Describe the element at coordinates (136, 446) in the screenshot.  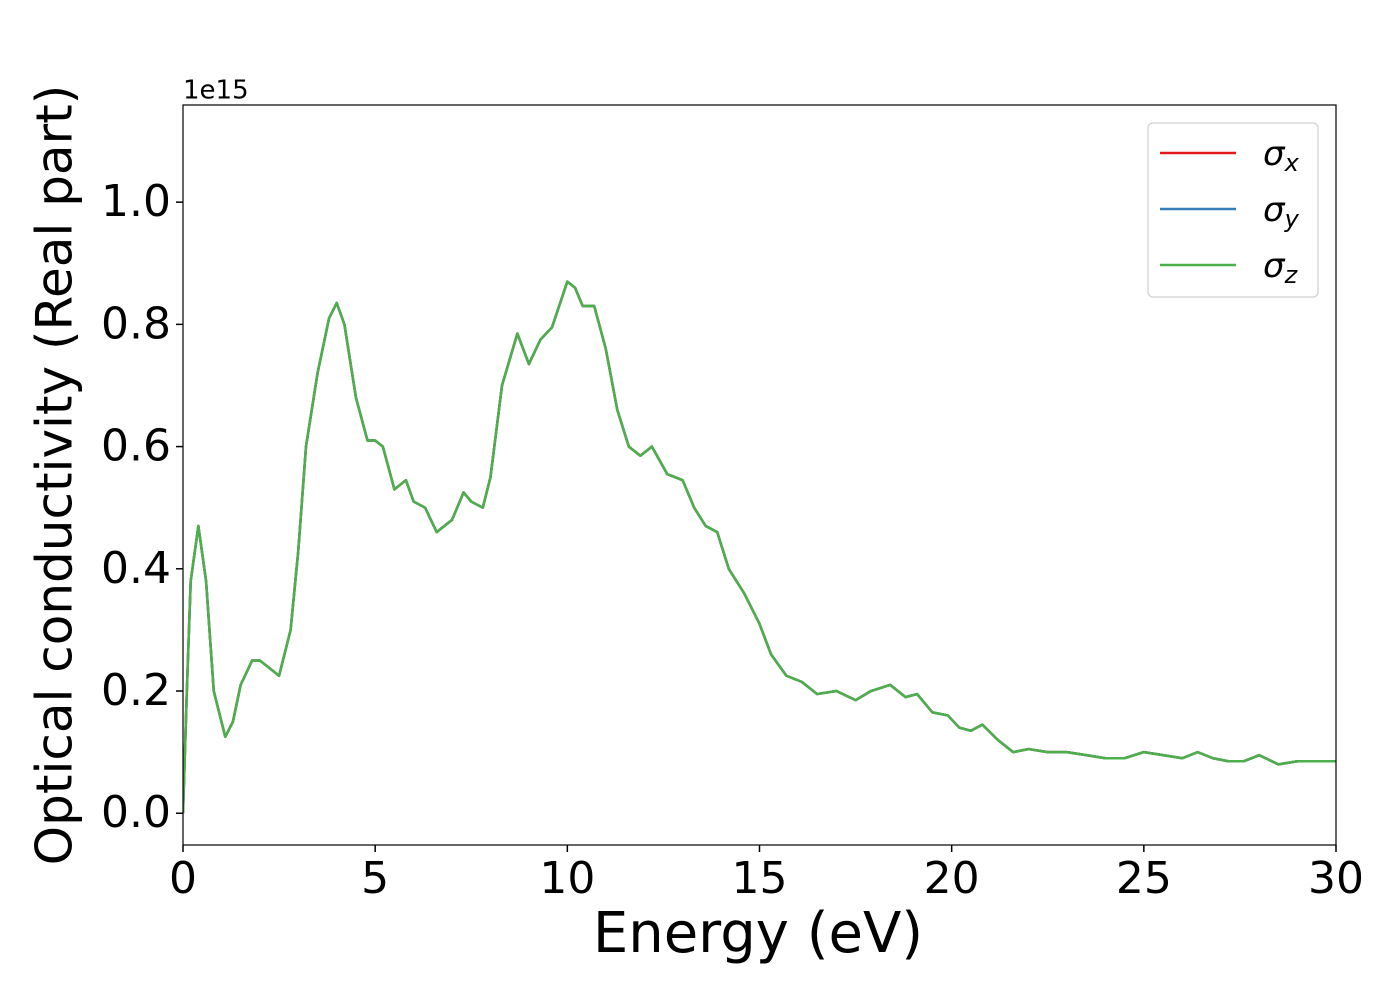
I see `y-tick-label: 0.6` at that location.